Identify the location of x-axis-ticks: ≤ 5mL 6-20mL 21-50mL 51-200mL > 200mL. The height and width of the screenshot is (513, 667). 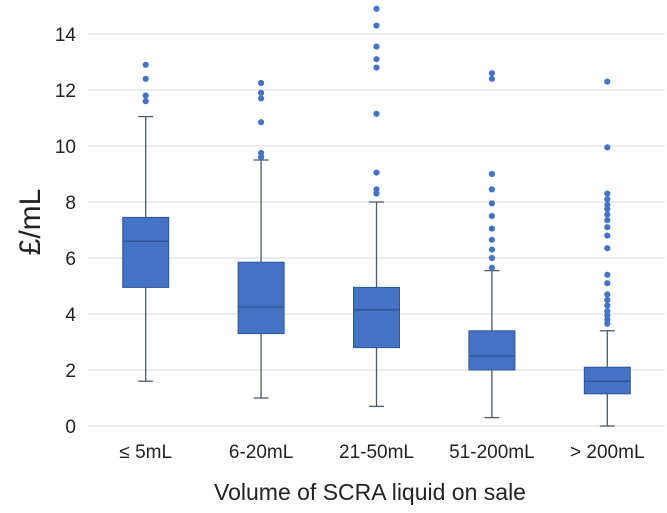
(381, 452).